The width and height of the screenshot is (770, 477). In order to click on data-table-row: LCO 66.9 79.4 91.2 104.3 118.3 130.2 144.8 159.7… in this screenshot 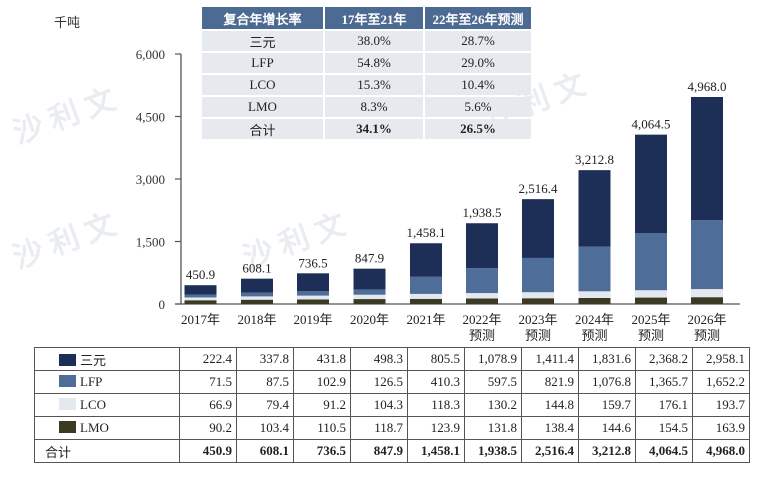, I will do `click(392, 405)`.